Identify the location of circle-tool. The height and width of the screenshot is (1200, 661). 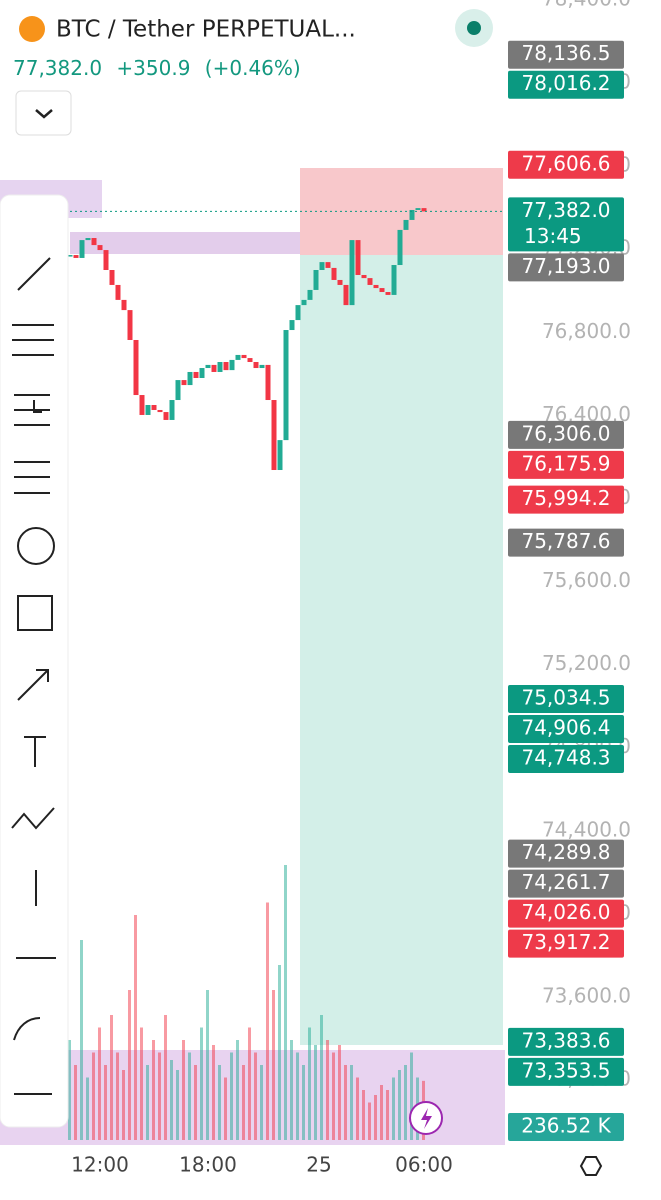
(36, 546).